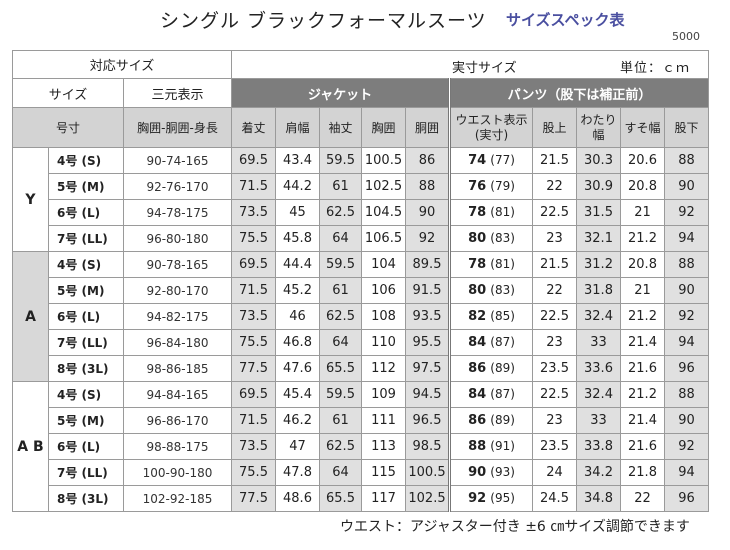  Describe the element at coordinates (491, 134) in the screenshot. I see `waist-sub-label: (実寸)` at that location.